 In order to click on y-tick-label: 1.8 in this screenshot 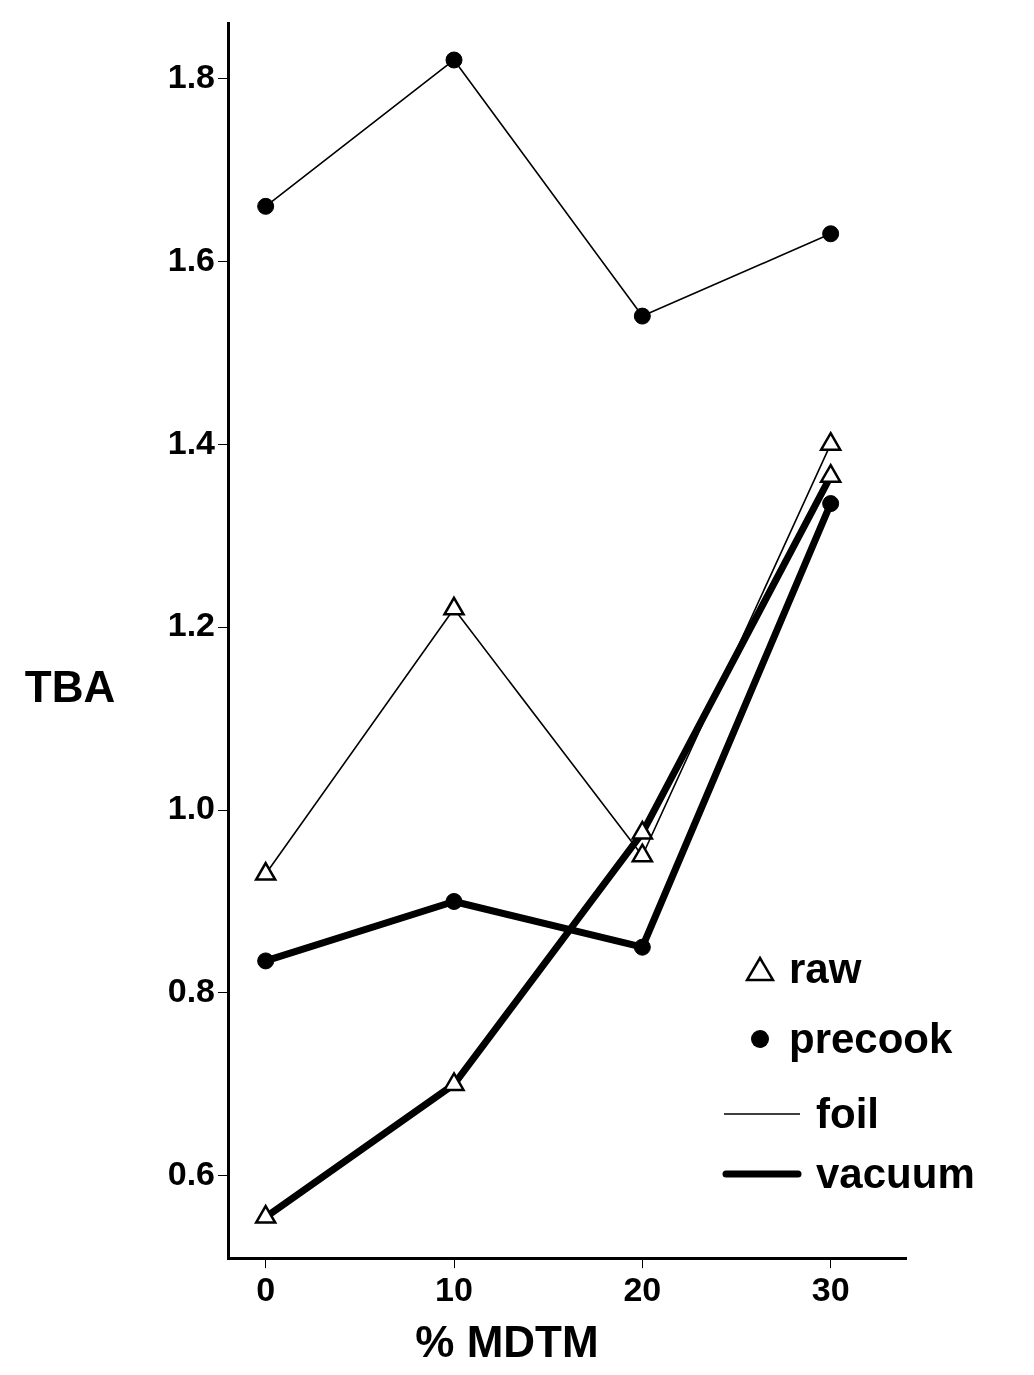, I will do `click(191, 75)`.